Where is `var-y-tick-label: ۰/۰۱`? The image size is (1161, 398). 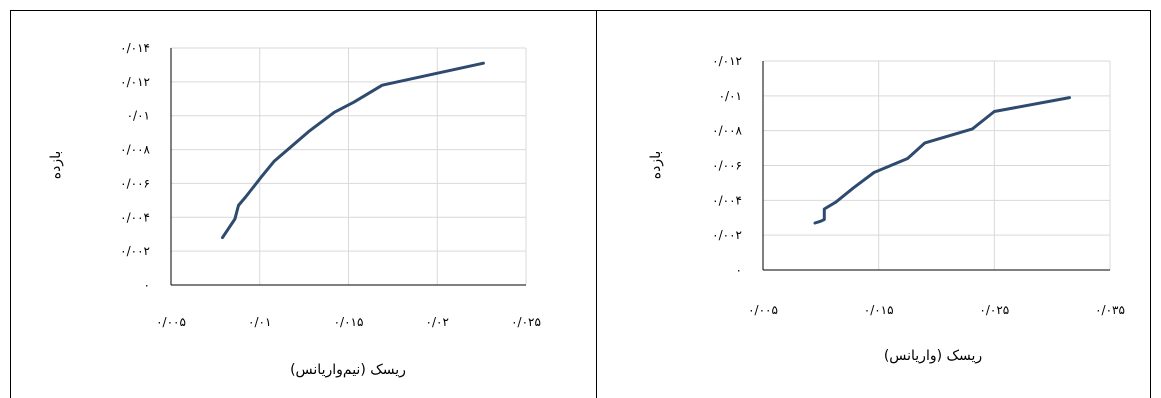 var-y-tick-label: ۰/۰۱ is located at coordinates (730, 96).